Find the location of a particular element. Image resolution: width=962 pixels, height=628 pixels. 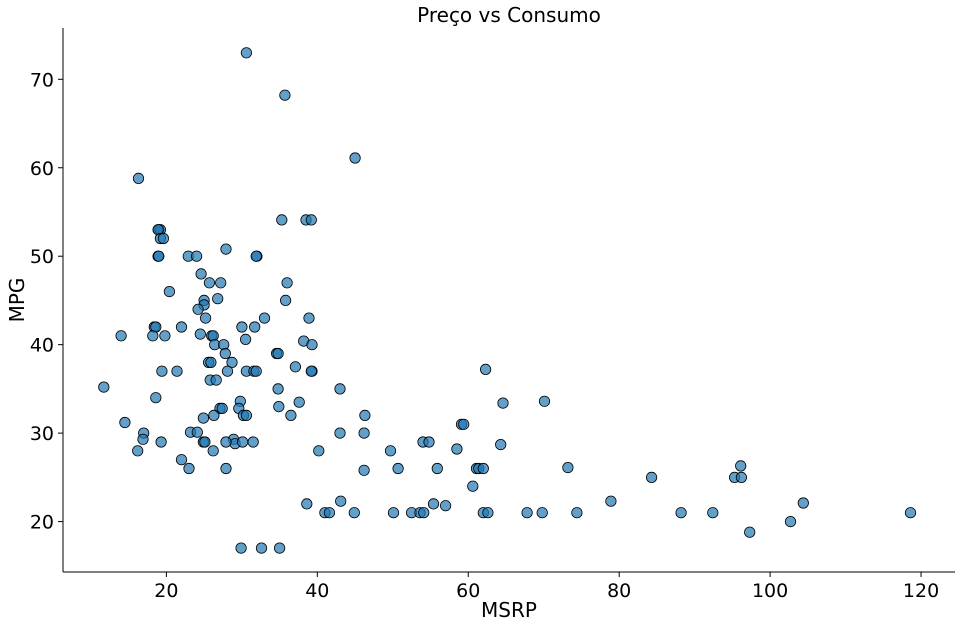

y-axis-label: MPG is located at coordinates (17, 300).